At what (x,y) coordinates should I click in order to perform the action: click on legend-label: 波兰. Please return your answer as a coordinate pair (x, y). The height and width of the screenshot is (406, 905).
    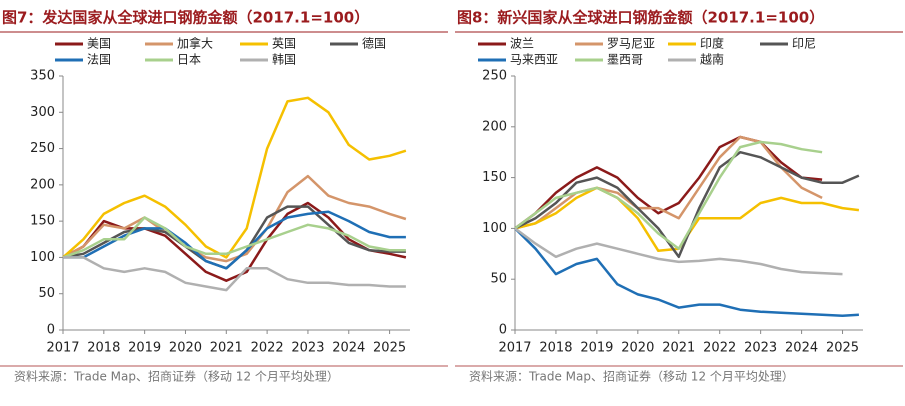
    Looking at the image, I should click on (522, 44).